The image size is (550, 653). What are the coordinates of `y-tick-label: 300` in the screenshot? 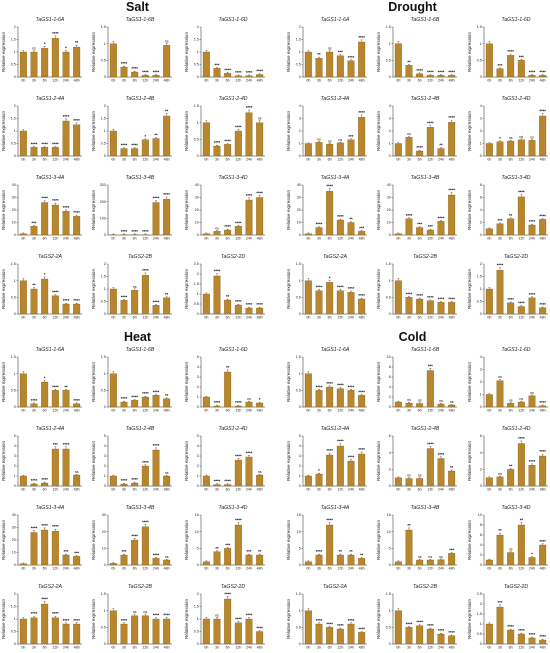 It's located at (103, 185).